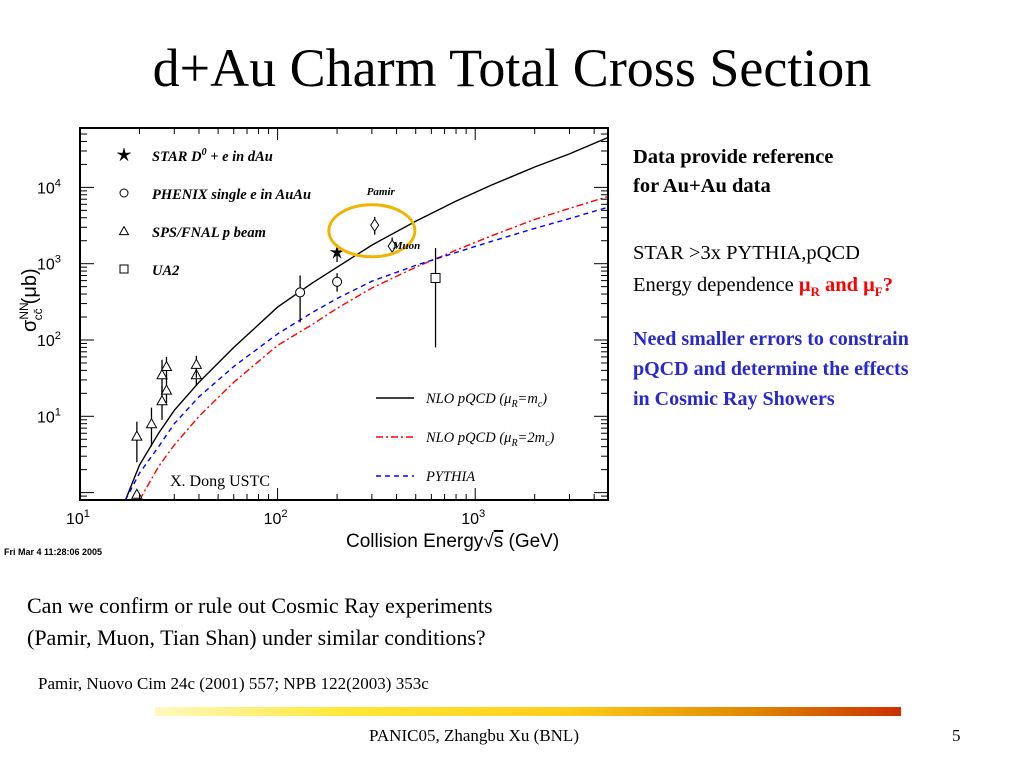  Describe the element at coordinates (53, 552) in the screenshot. I see `chart-timestamp: Fri Mar 4 11:28:06 2005` at that location.